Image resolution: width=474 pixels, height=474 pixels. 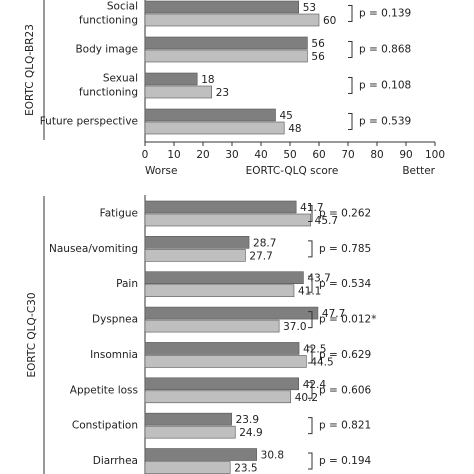 I want to click on x-tick-label: 40, so click(x=260, y=155).